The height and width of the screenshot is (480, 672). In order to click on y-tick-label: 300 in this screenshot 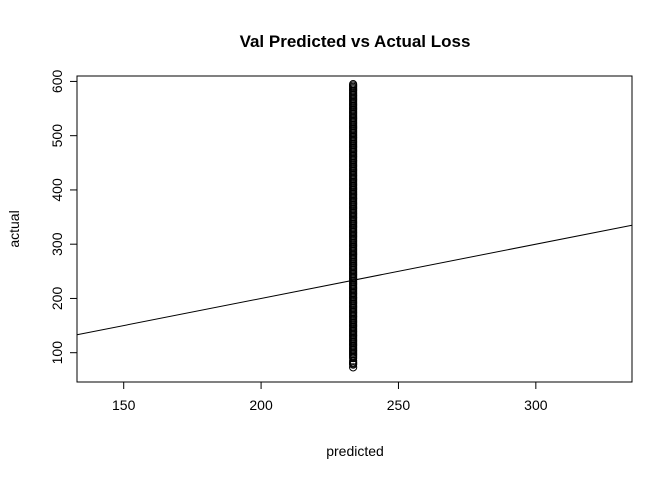, I will do `click(57, 244)`.